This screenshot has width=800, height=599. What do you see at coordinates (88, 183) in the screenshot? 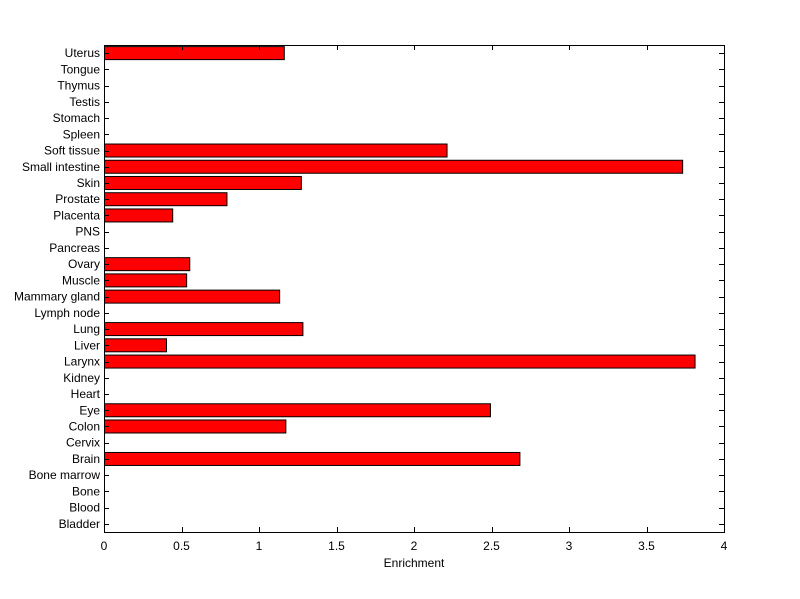
I see `y-tick-label-skin: Skin` at bounding box center [88, 183].